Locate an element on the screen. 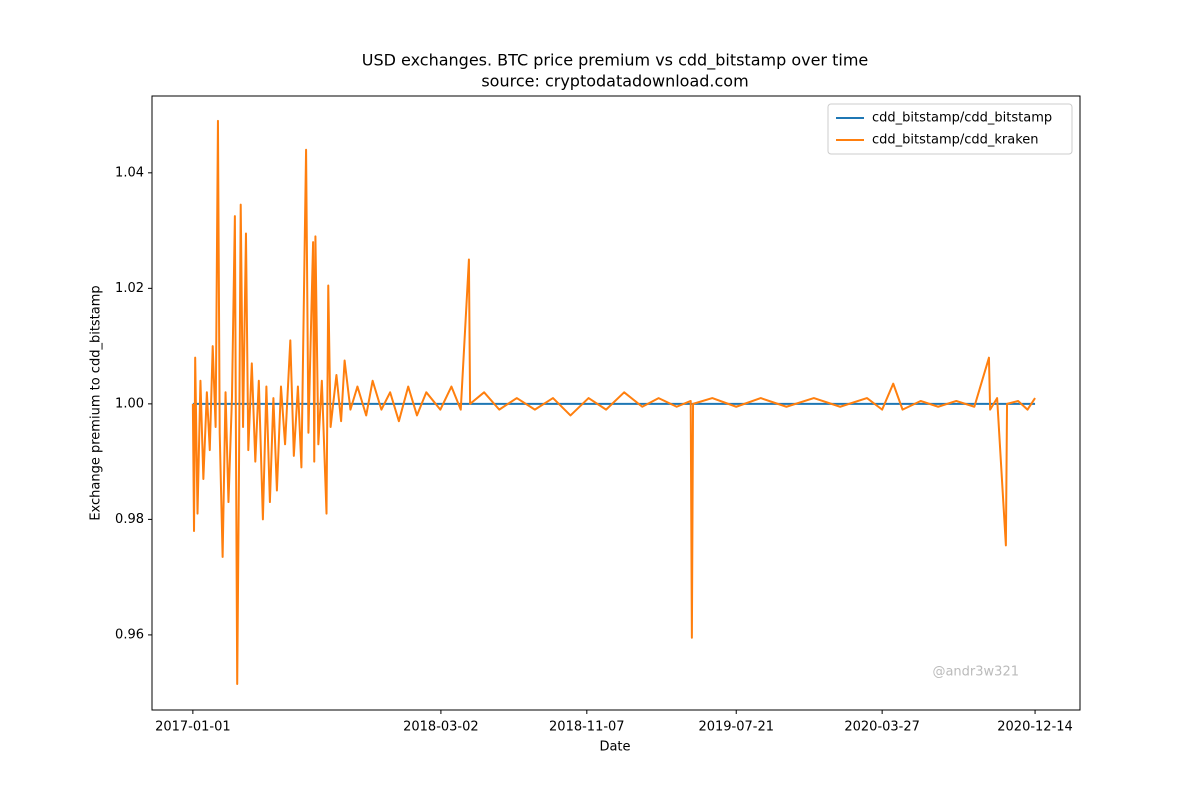 The width and height of the screenshot is (1200, 804). y-axis-label: Exchange premium to cdd_bitstamp is located at coordinates (96, 402).